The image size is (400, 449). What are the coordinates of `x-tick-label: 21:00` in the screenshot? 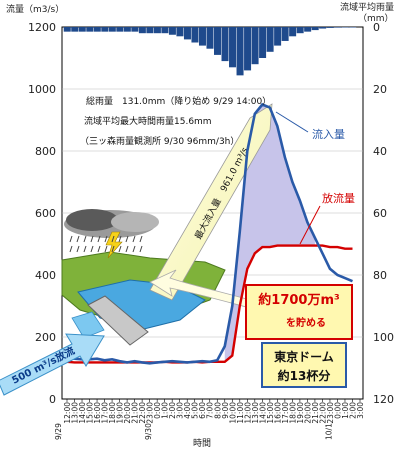 It's located at (135, 413).